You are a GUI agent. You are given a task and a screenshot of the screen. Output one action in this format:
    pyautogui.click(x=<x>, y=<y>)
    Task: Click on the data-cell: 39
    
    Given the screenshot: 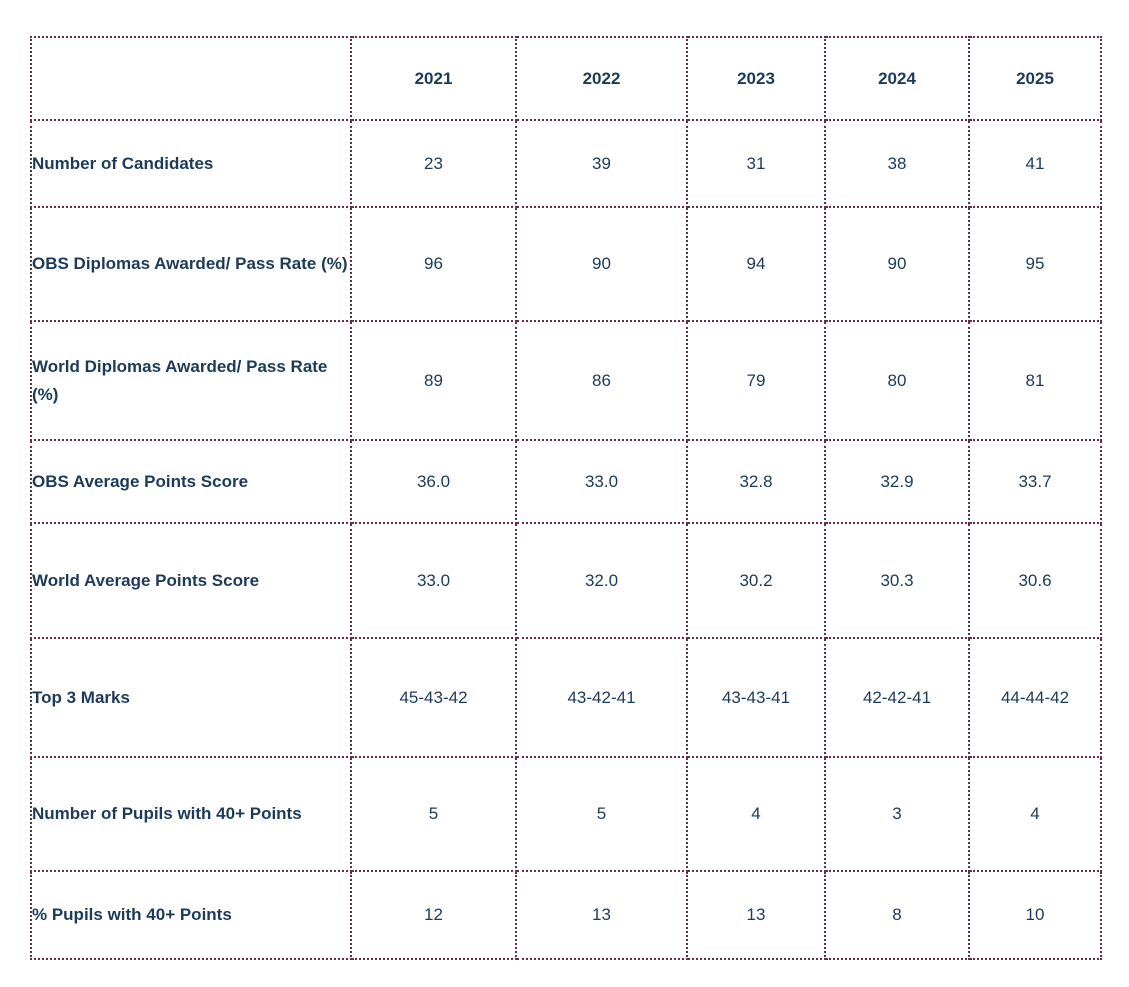 What is the action you would take?
    pyautogui.click(x=601, y=163)
    